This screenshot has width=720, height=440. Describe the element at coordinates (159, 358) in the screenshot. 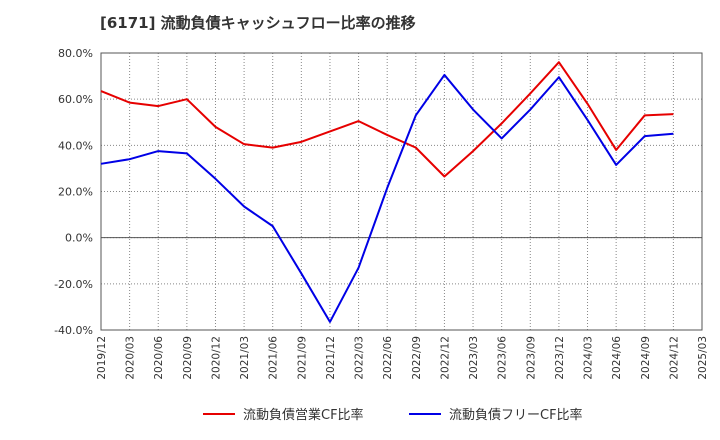

I see `x-tick-label: 2020/06` at that location.